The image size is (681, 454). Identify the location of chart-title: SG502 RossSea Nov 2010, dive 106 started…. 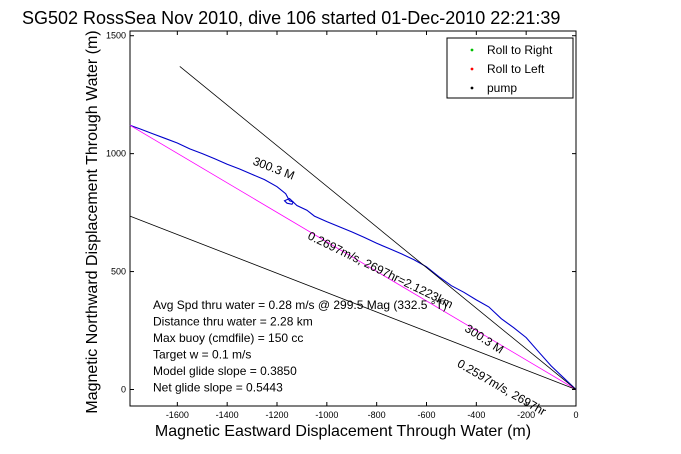
(291, 18).